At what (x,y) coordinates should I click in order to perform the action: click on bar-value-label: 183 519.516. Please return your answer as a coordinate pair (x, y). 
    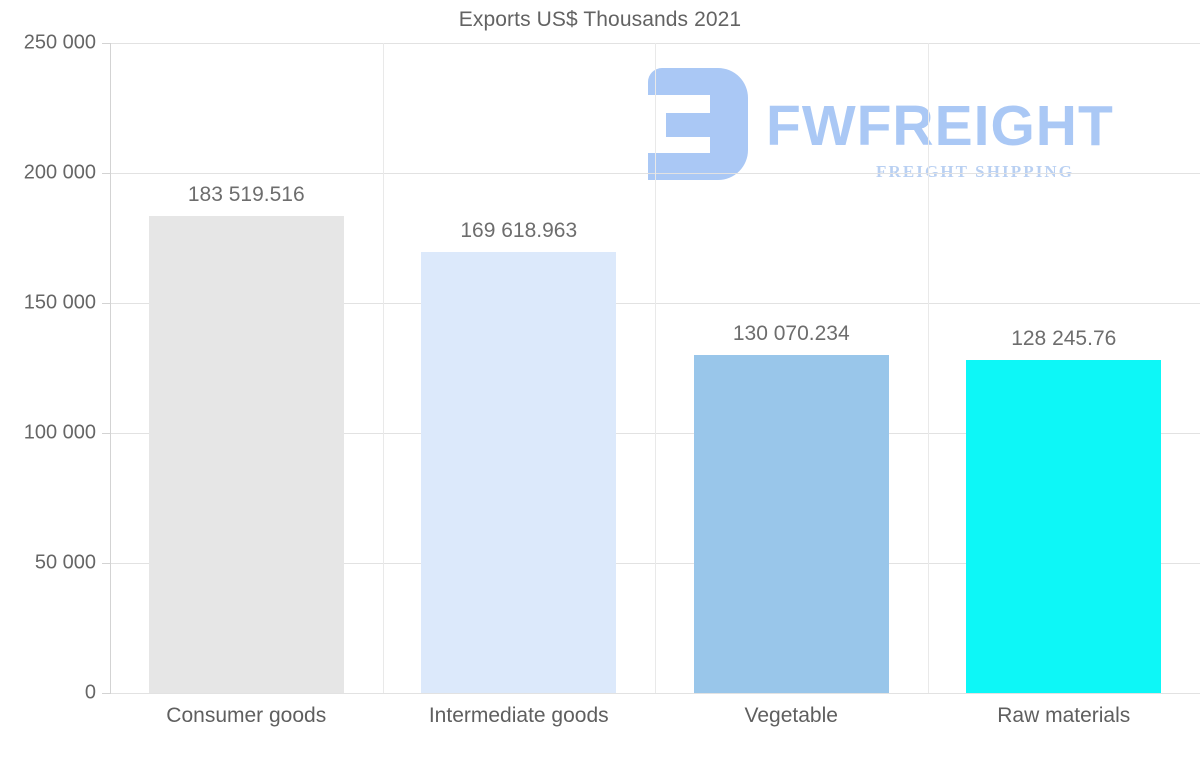
    Looking at the image, I should click on (246, 194).